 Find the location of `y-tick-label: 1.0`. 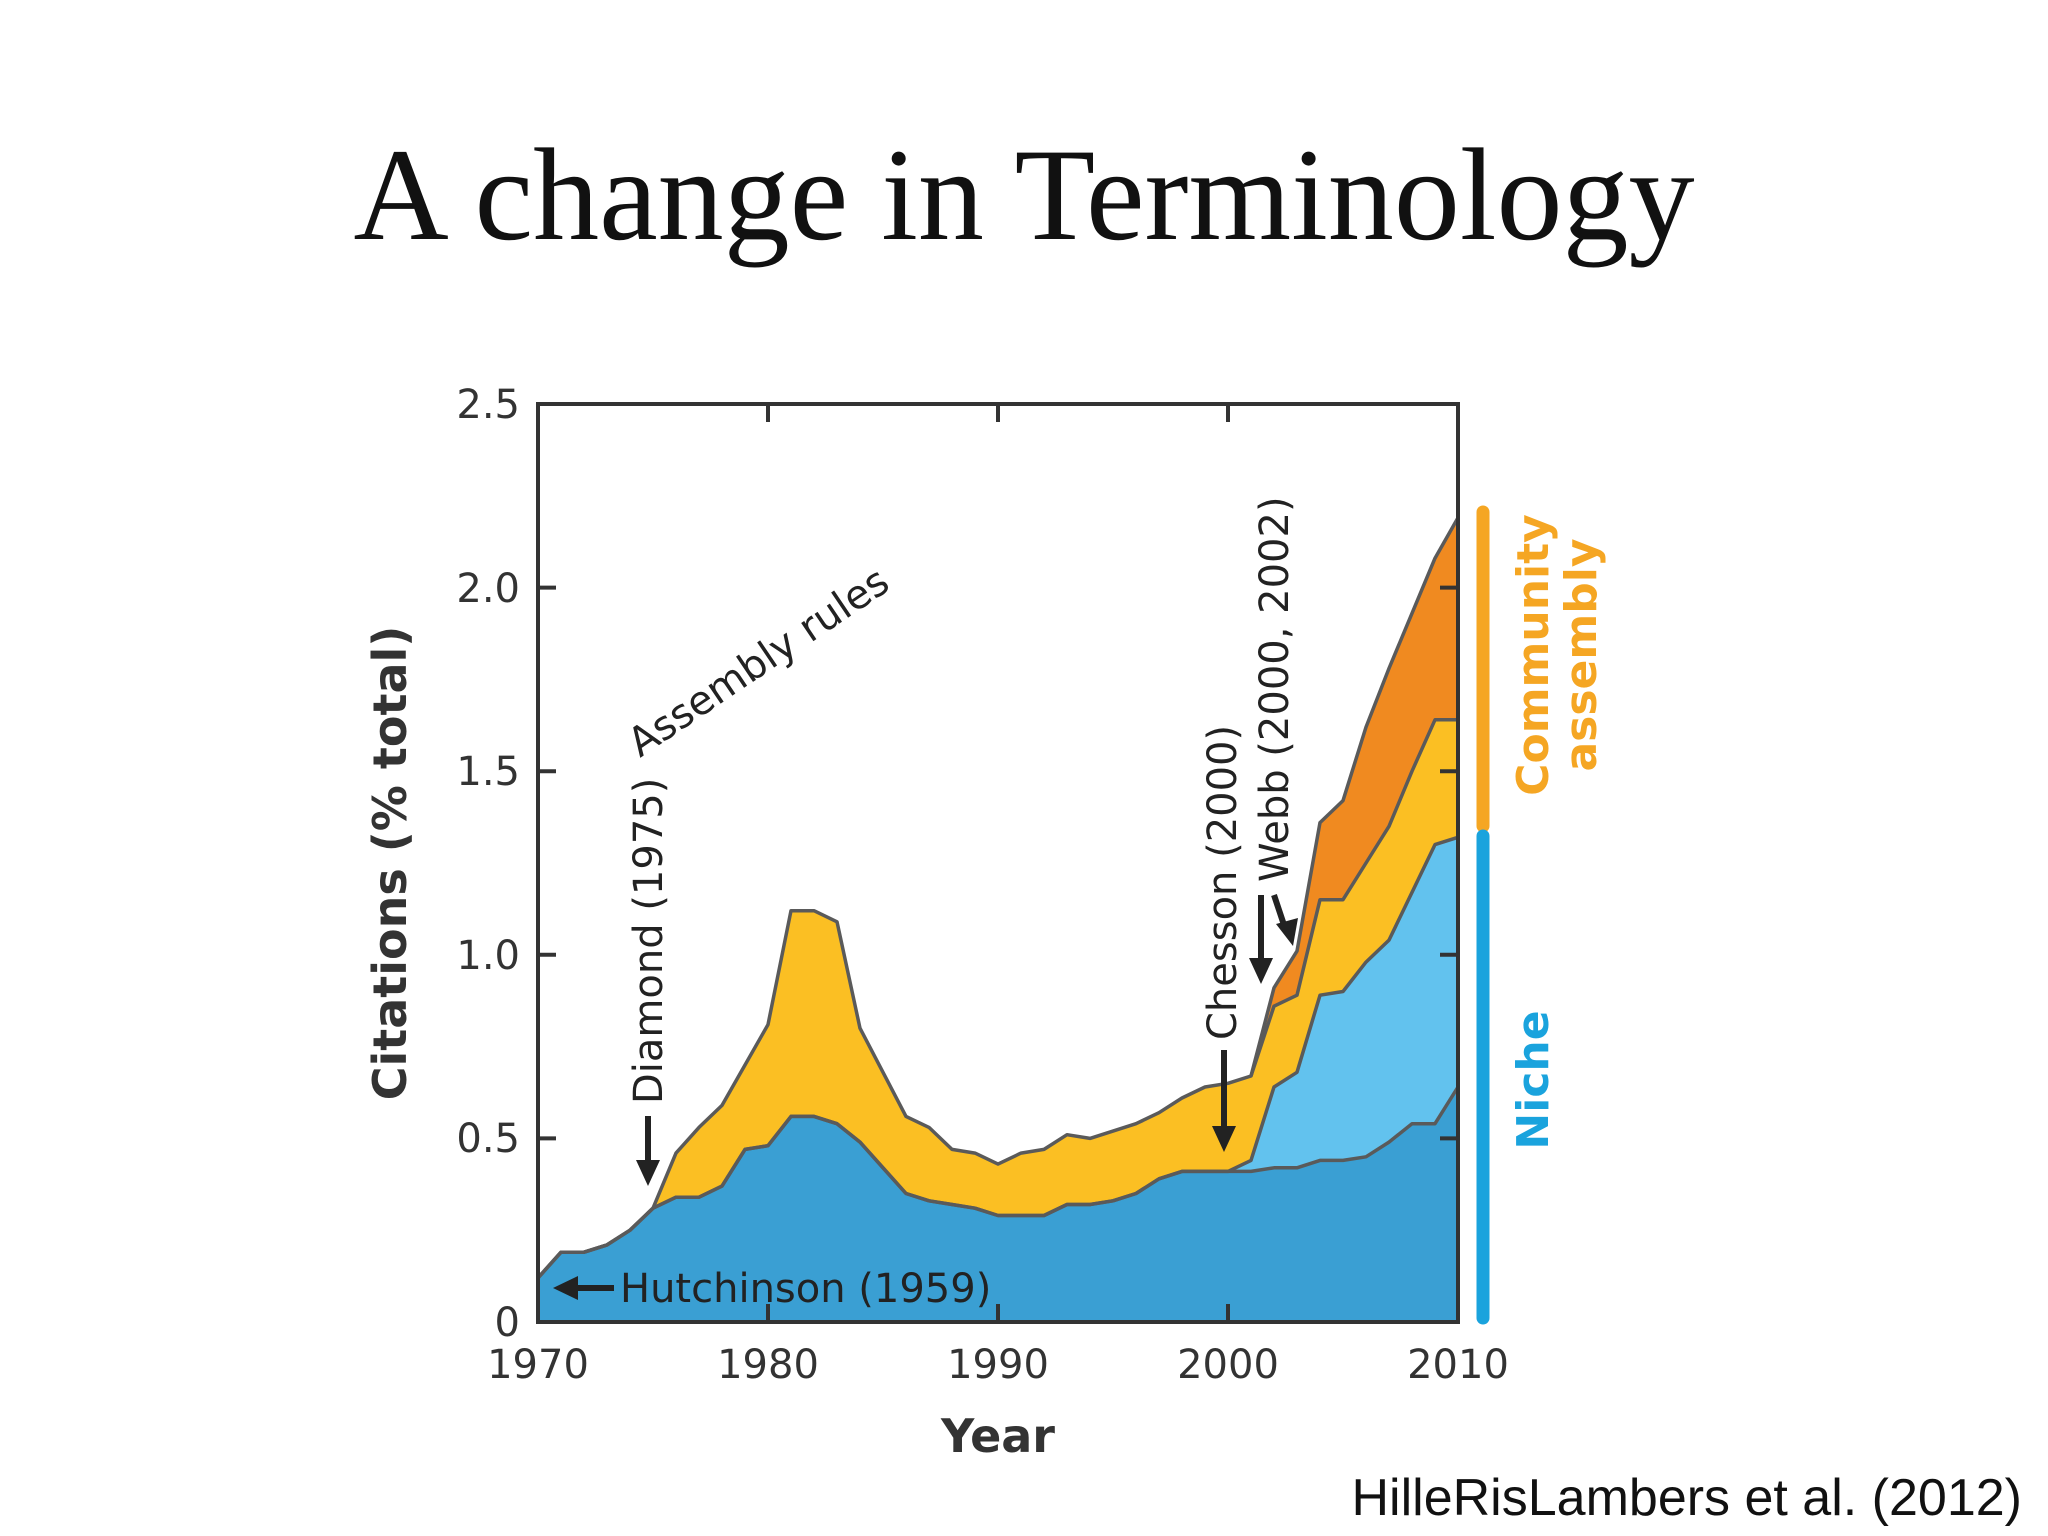

y-tick-label: 1.0 is located at coordinates (488, 956).